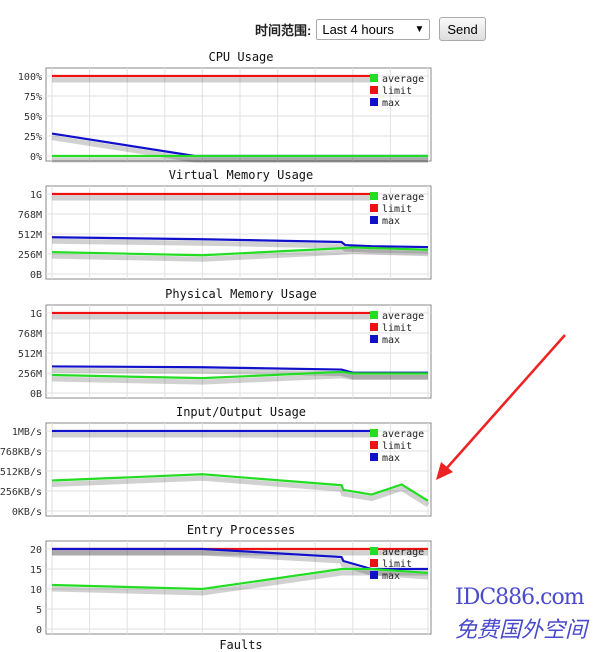 The height and width of the screenshot is (652, 600). What do you see at coordinates (27, 432) in the screenshot?
I see `y-tick-label: 1MB/s` at bounding box center [27, 432].